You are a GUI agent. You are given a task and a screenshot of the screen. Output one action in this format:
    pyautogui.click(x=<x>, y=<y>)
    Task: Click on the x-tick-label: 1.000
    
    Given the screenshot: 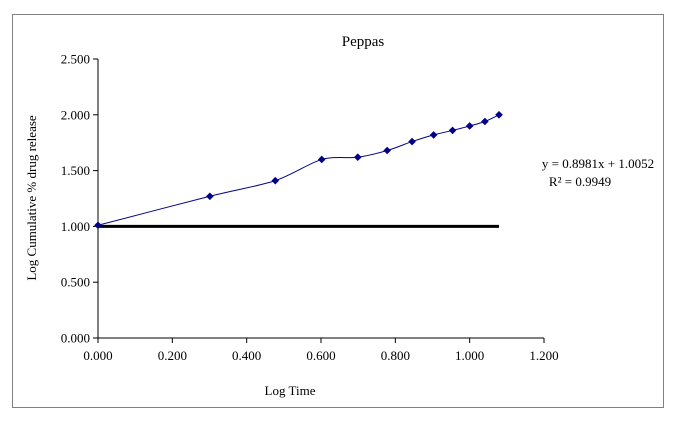 What is the action you would take?
    pyautogui.click(x=469, y=355)
    